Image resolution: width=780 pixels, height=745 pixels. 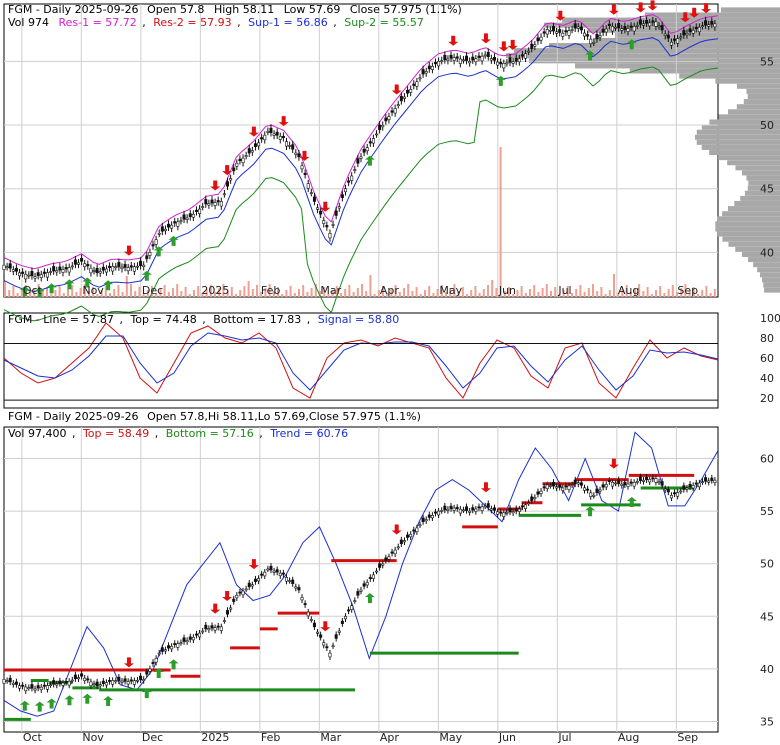 What do you see at coordinates (270, 290) in the screenshot?
I see `month-label: Feb` at bounding box center [270, 290].